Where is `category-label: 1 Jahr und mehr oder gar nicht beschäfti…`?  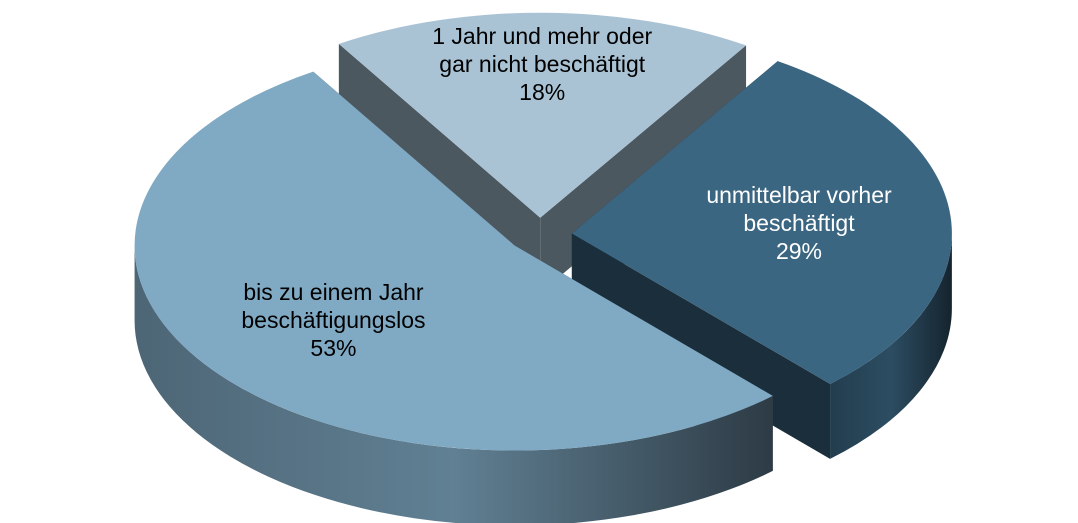 category-label: 1 Jahr und mehr oder gar nicht beschäfti… is located at coordinates (542, 49).